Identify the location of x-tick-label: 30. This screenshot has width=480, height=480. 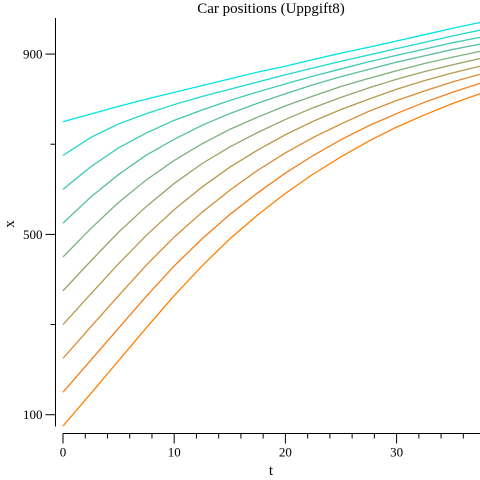
(396, 452).